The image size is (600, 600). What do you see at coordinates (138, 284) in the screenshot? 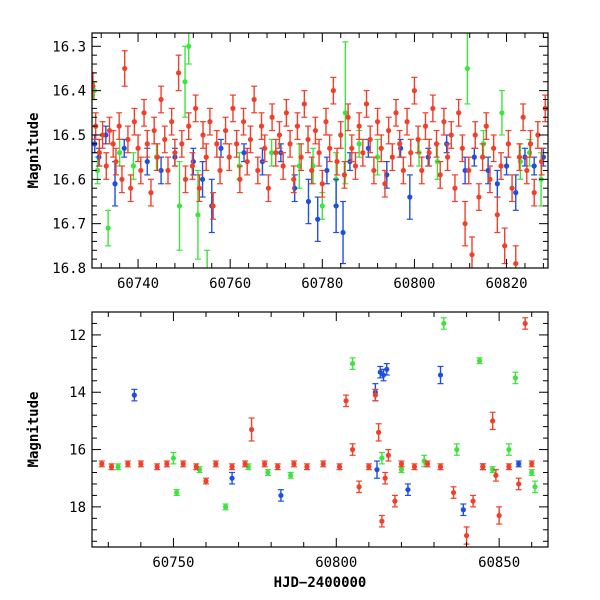
I see `x-tick-label: 60740` at bounding box center [138, 284].